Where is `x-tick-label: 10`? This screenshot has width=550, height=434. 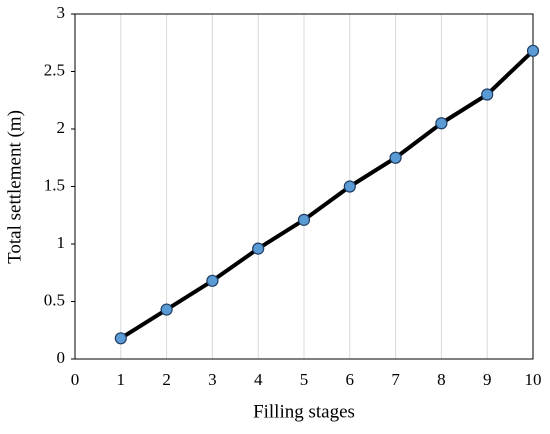
x-tick-label: 10 is located at coordinates (533, 379).